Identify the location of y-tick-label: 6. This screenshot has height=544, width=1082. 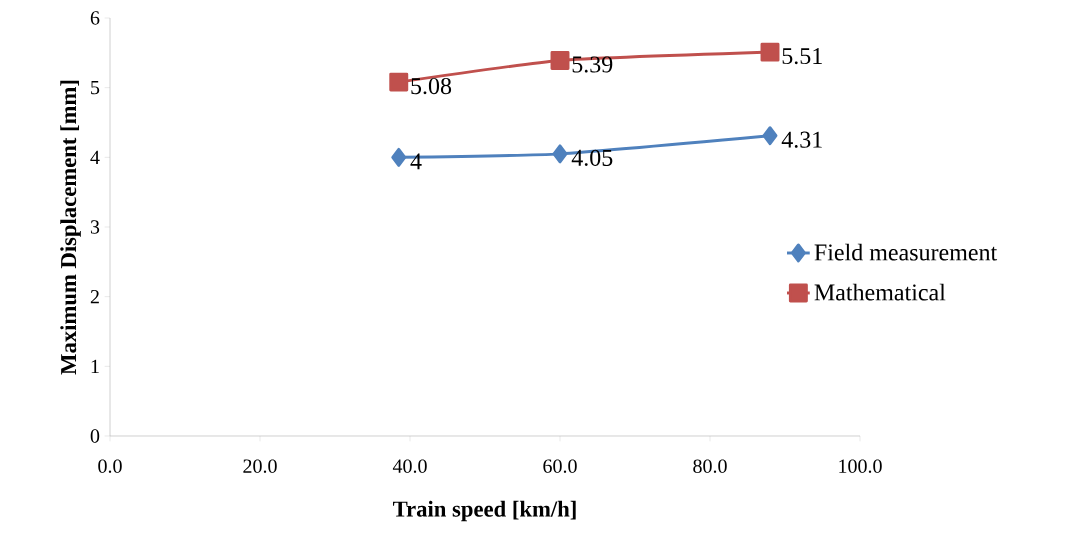
(95, 18).